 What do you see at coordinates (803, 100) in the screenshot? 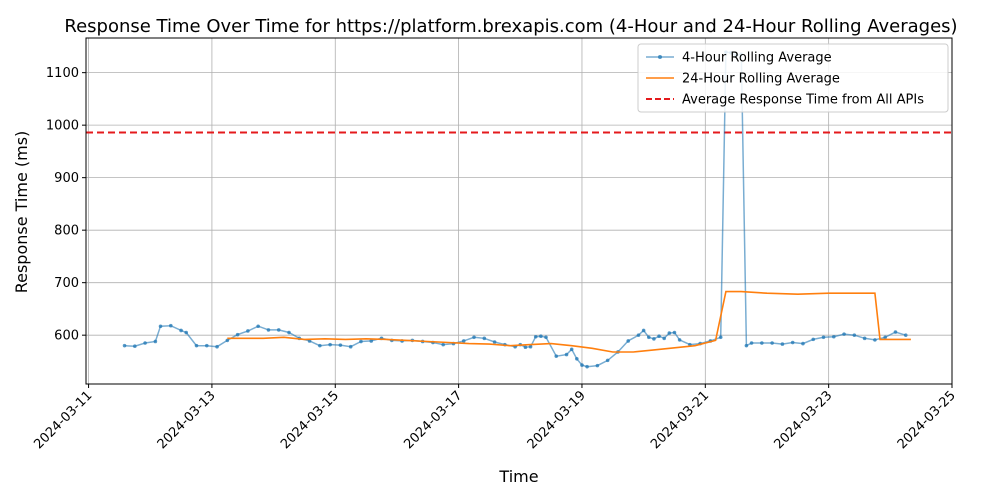
I see `legend-label: Average Response Time from All APIs` at bounding box center [803, 100].